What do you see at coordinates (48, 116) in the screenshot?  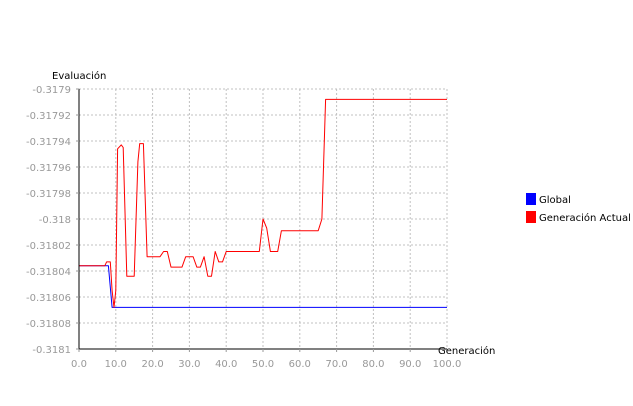 I see `y-tick-label: -0.31792` at bounding box center [48, 116].